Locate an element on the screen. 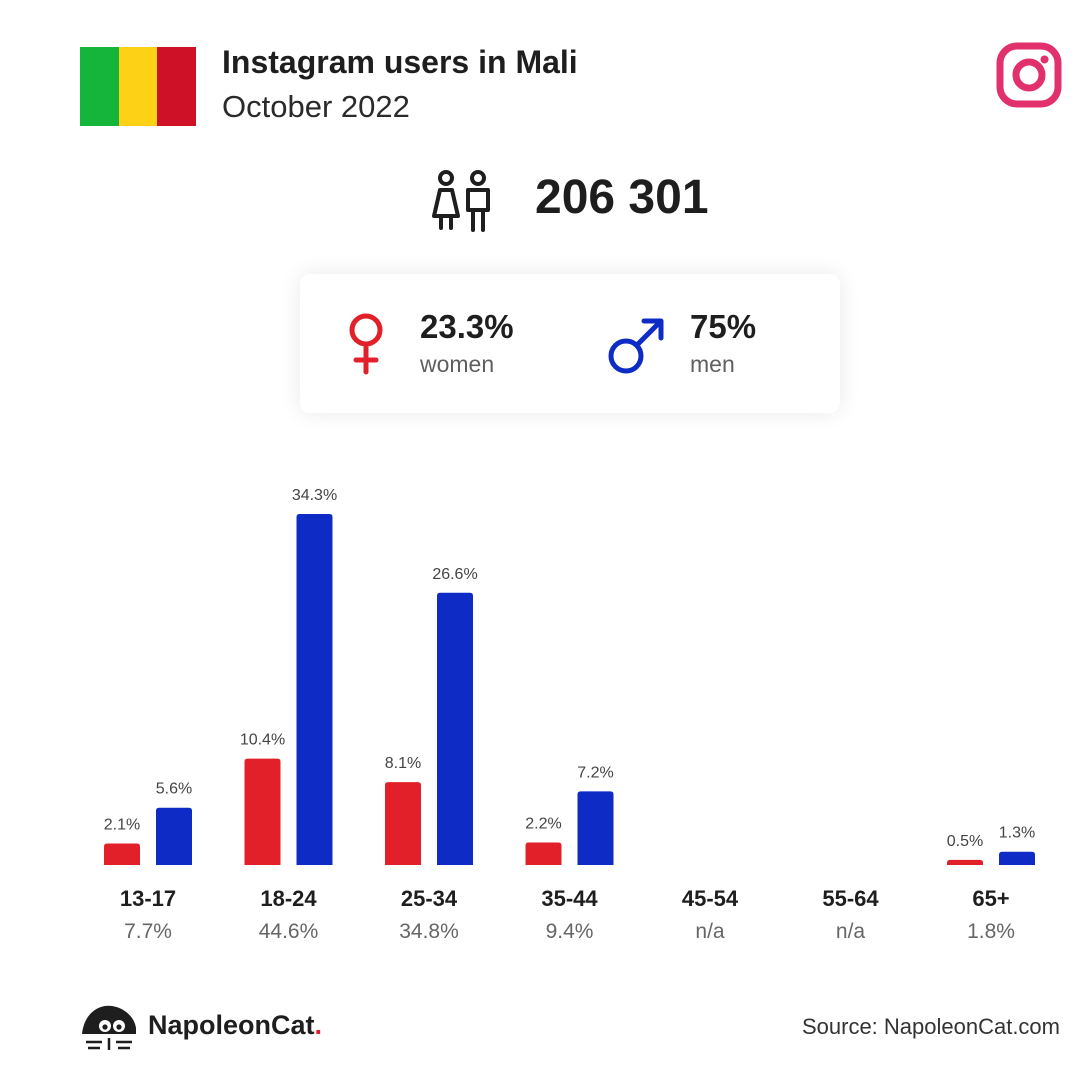  male-icon is located at coordinates (636, 346).